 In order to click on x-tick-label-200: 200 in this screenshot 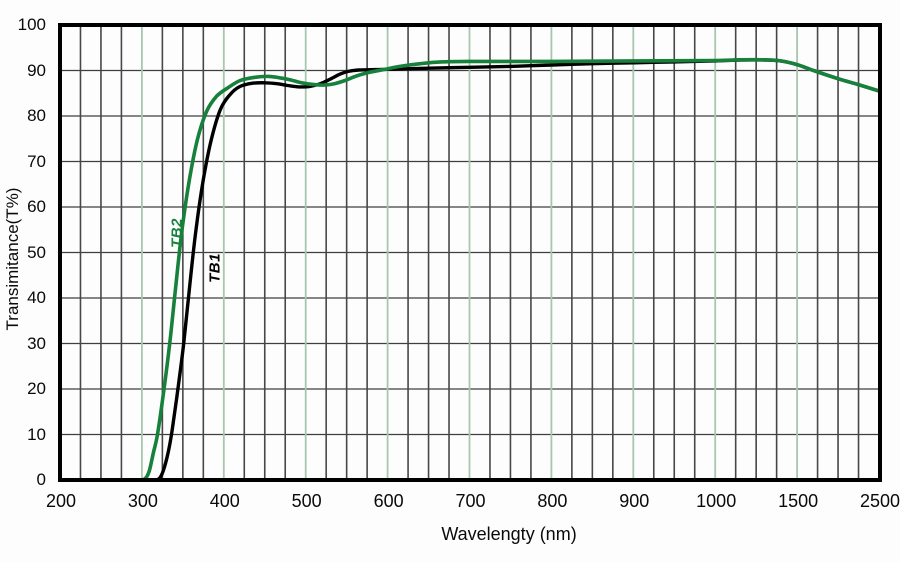, I will do `click(61, 501)`.